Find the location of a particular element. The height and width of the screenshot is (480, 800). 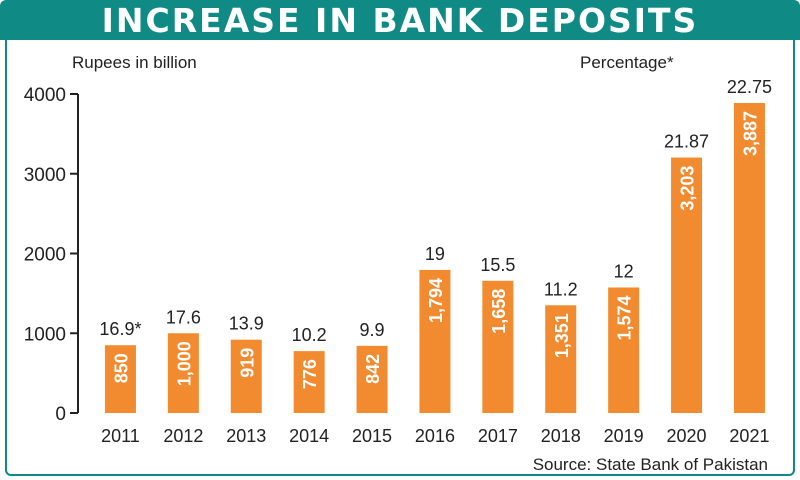

bar-2012 is located at coordinates (183, 373).